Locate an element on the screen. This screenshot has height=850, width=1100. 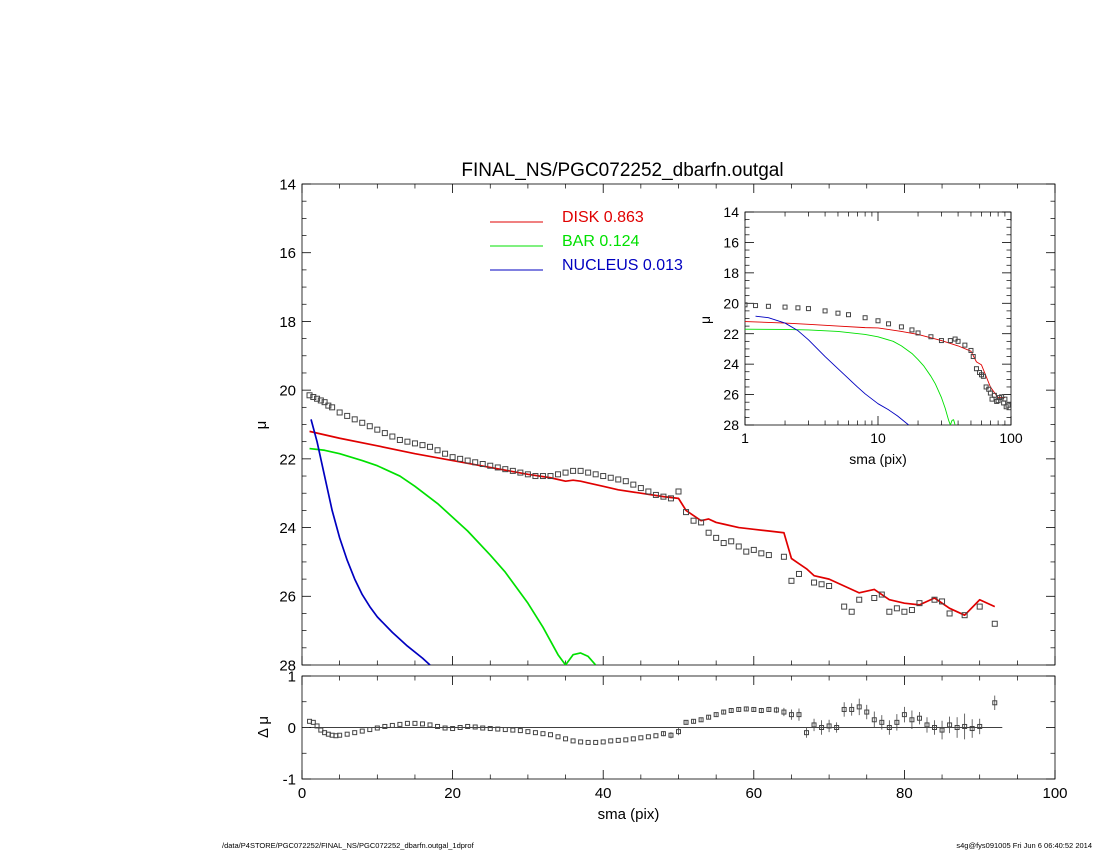
main-ytick-label: 16 is located at coordinates (287, 253).